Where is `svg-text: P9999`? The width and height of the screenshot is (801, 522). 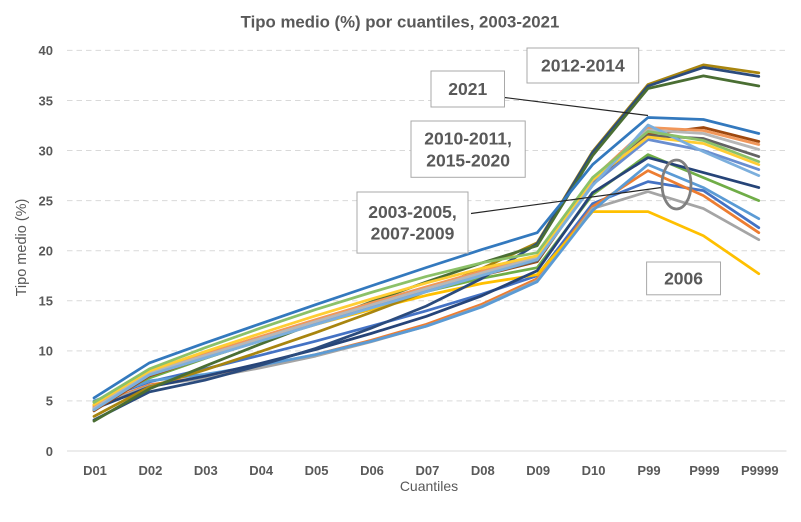
svg-text: P9999 is located at coordinates (760, 470).